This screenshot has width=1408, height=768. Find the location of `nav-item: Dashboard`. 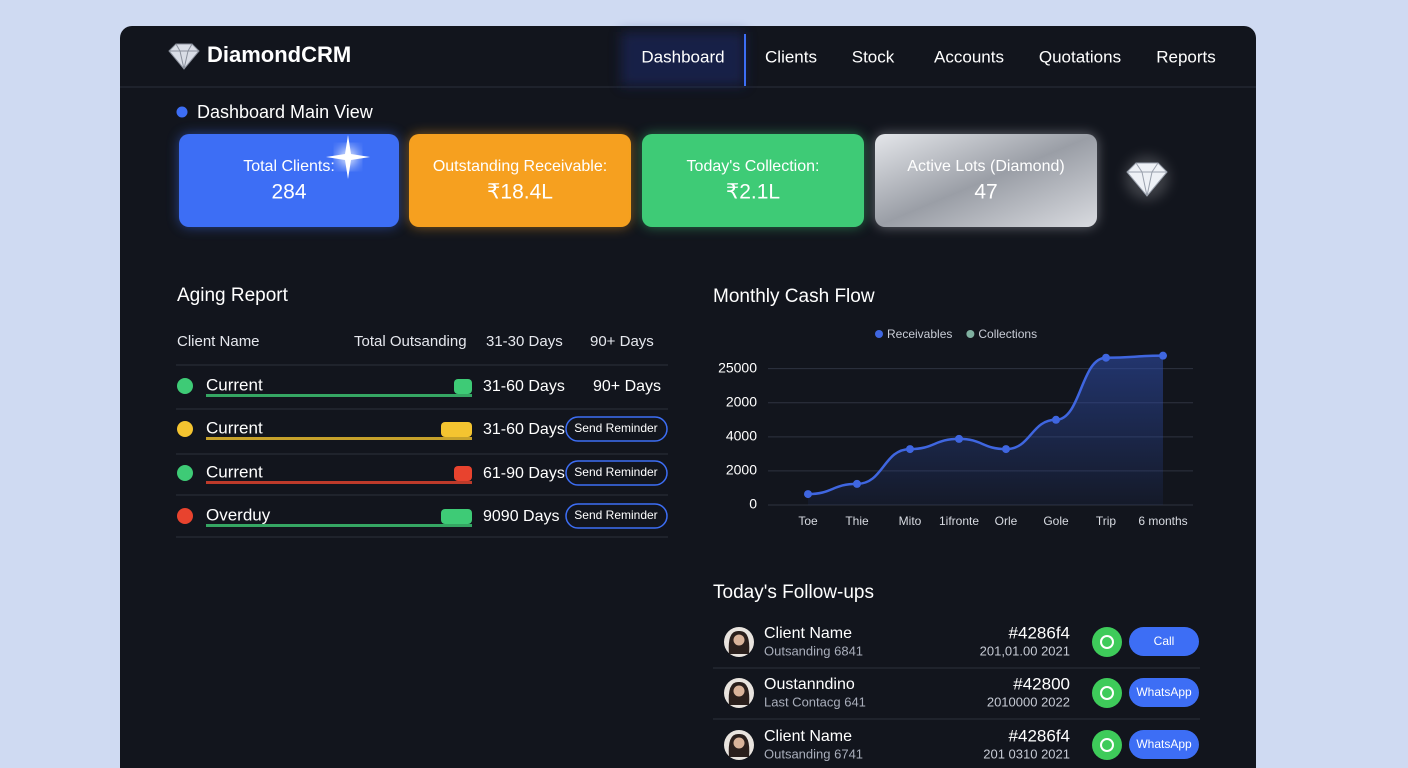

nav-item: Dashboard is located at coordinates (682, 56).